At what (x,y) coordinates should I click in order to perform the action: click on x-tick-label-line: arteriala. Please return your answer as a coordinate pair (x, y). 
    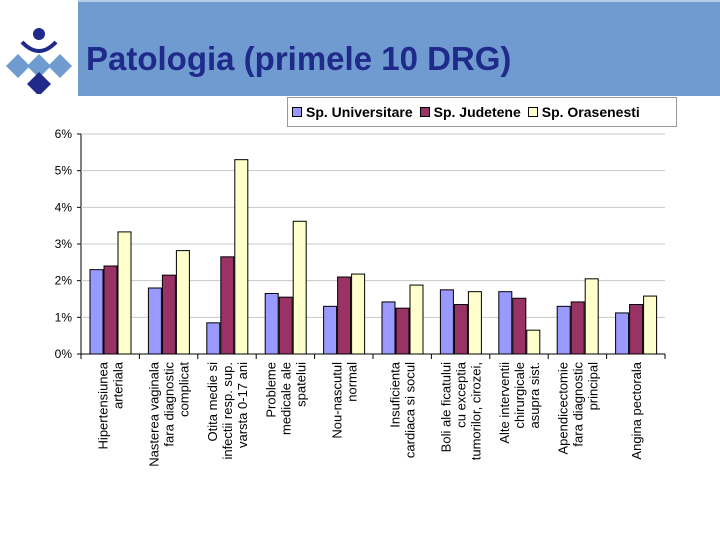
    Looking at the image, I should click on (118, 385).